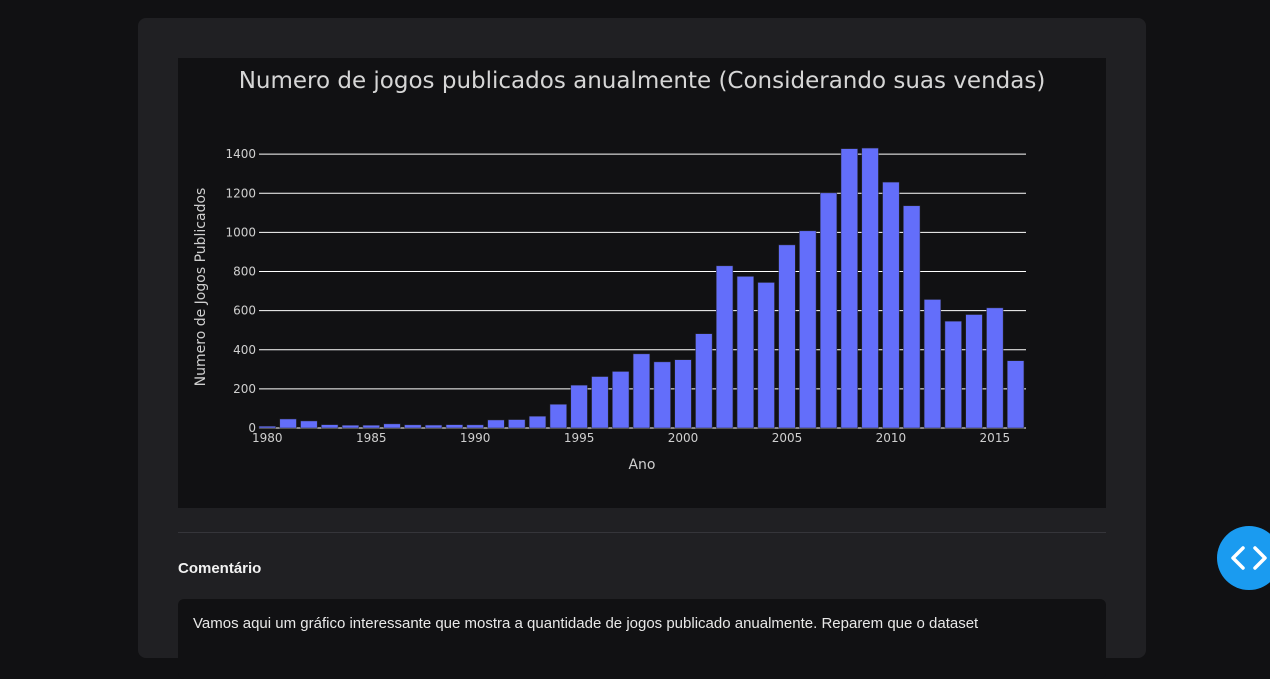  What do you see at coordinates (371, 426) in the screenshot?
I see `bar-1985` at bounding box center [371, 426].